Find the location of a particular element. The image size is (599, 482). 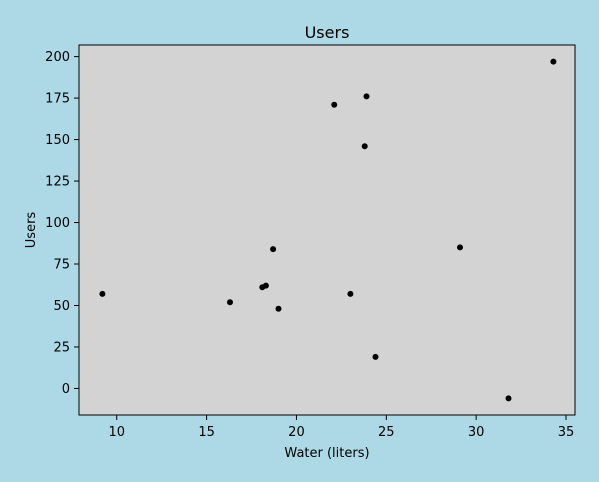

y-tick-label: 200 is located at coordinates (57, 57).